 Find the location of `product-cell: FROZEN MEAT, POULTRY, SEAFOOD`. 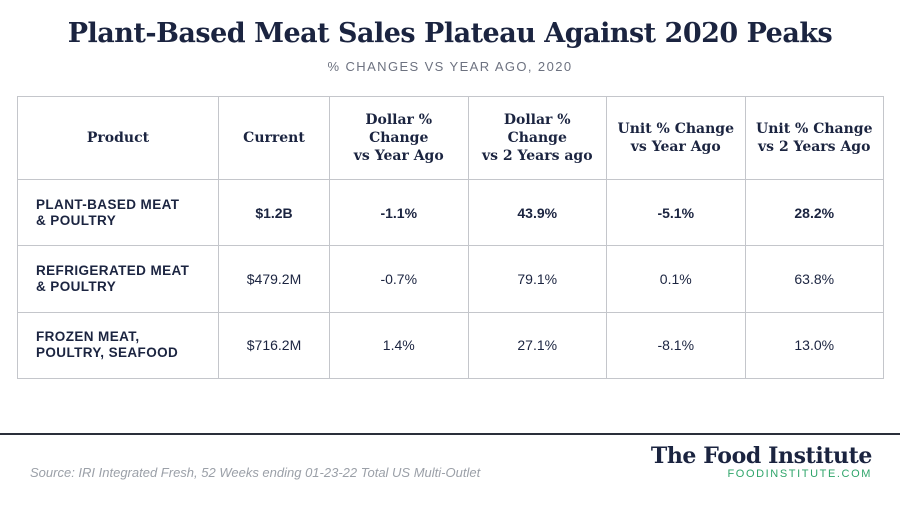

product-cell: FROZEN MEAT, POULTRY, SEAFOOD is located at coordinates (118, 345).